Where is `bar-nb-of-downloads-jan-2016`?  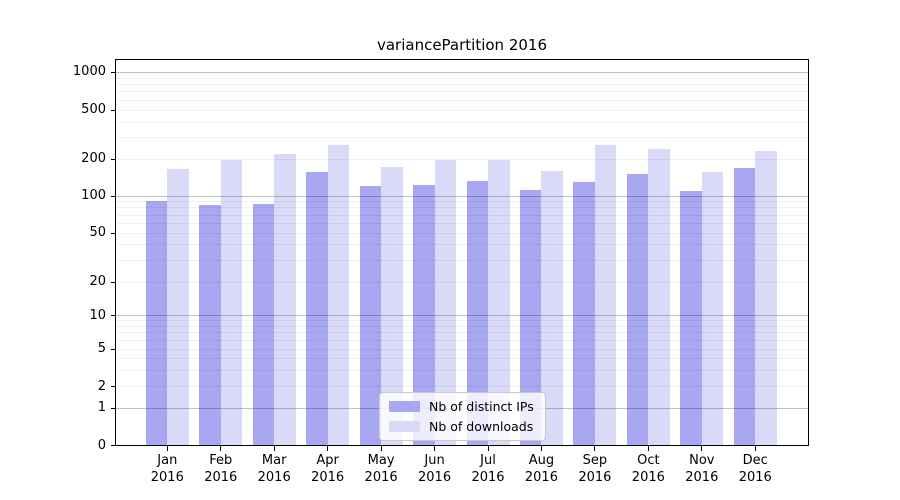
bar-nb-of-downloads-jan-2016 is located at coordinates (178, 307).